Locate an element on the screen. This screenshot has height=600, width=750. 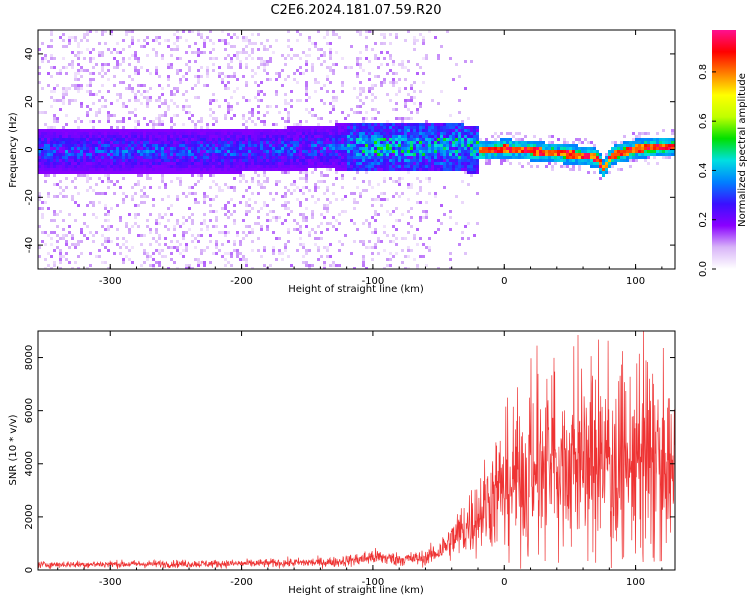
snr-x-tick-label: 0 is located at coordinates (504, 582).